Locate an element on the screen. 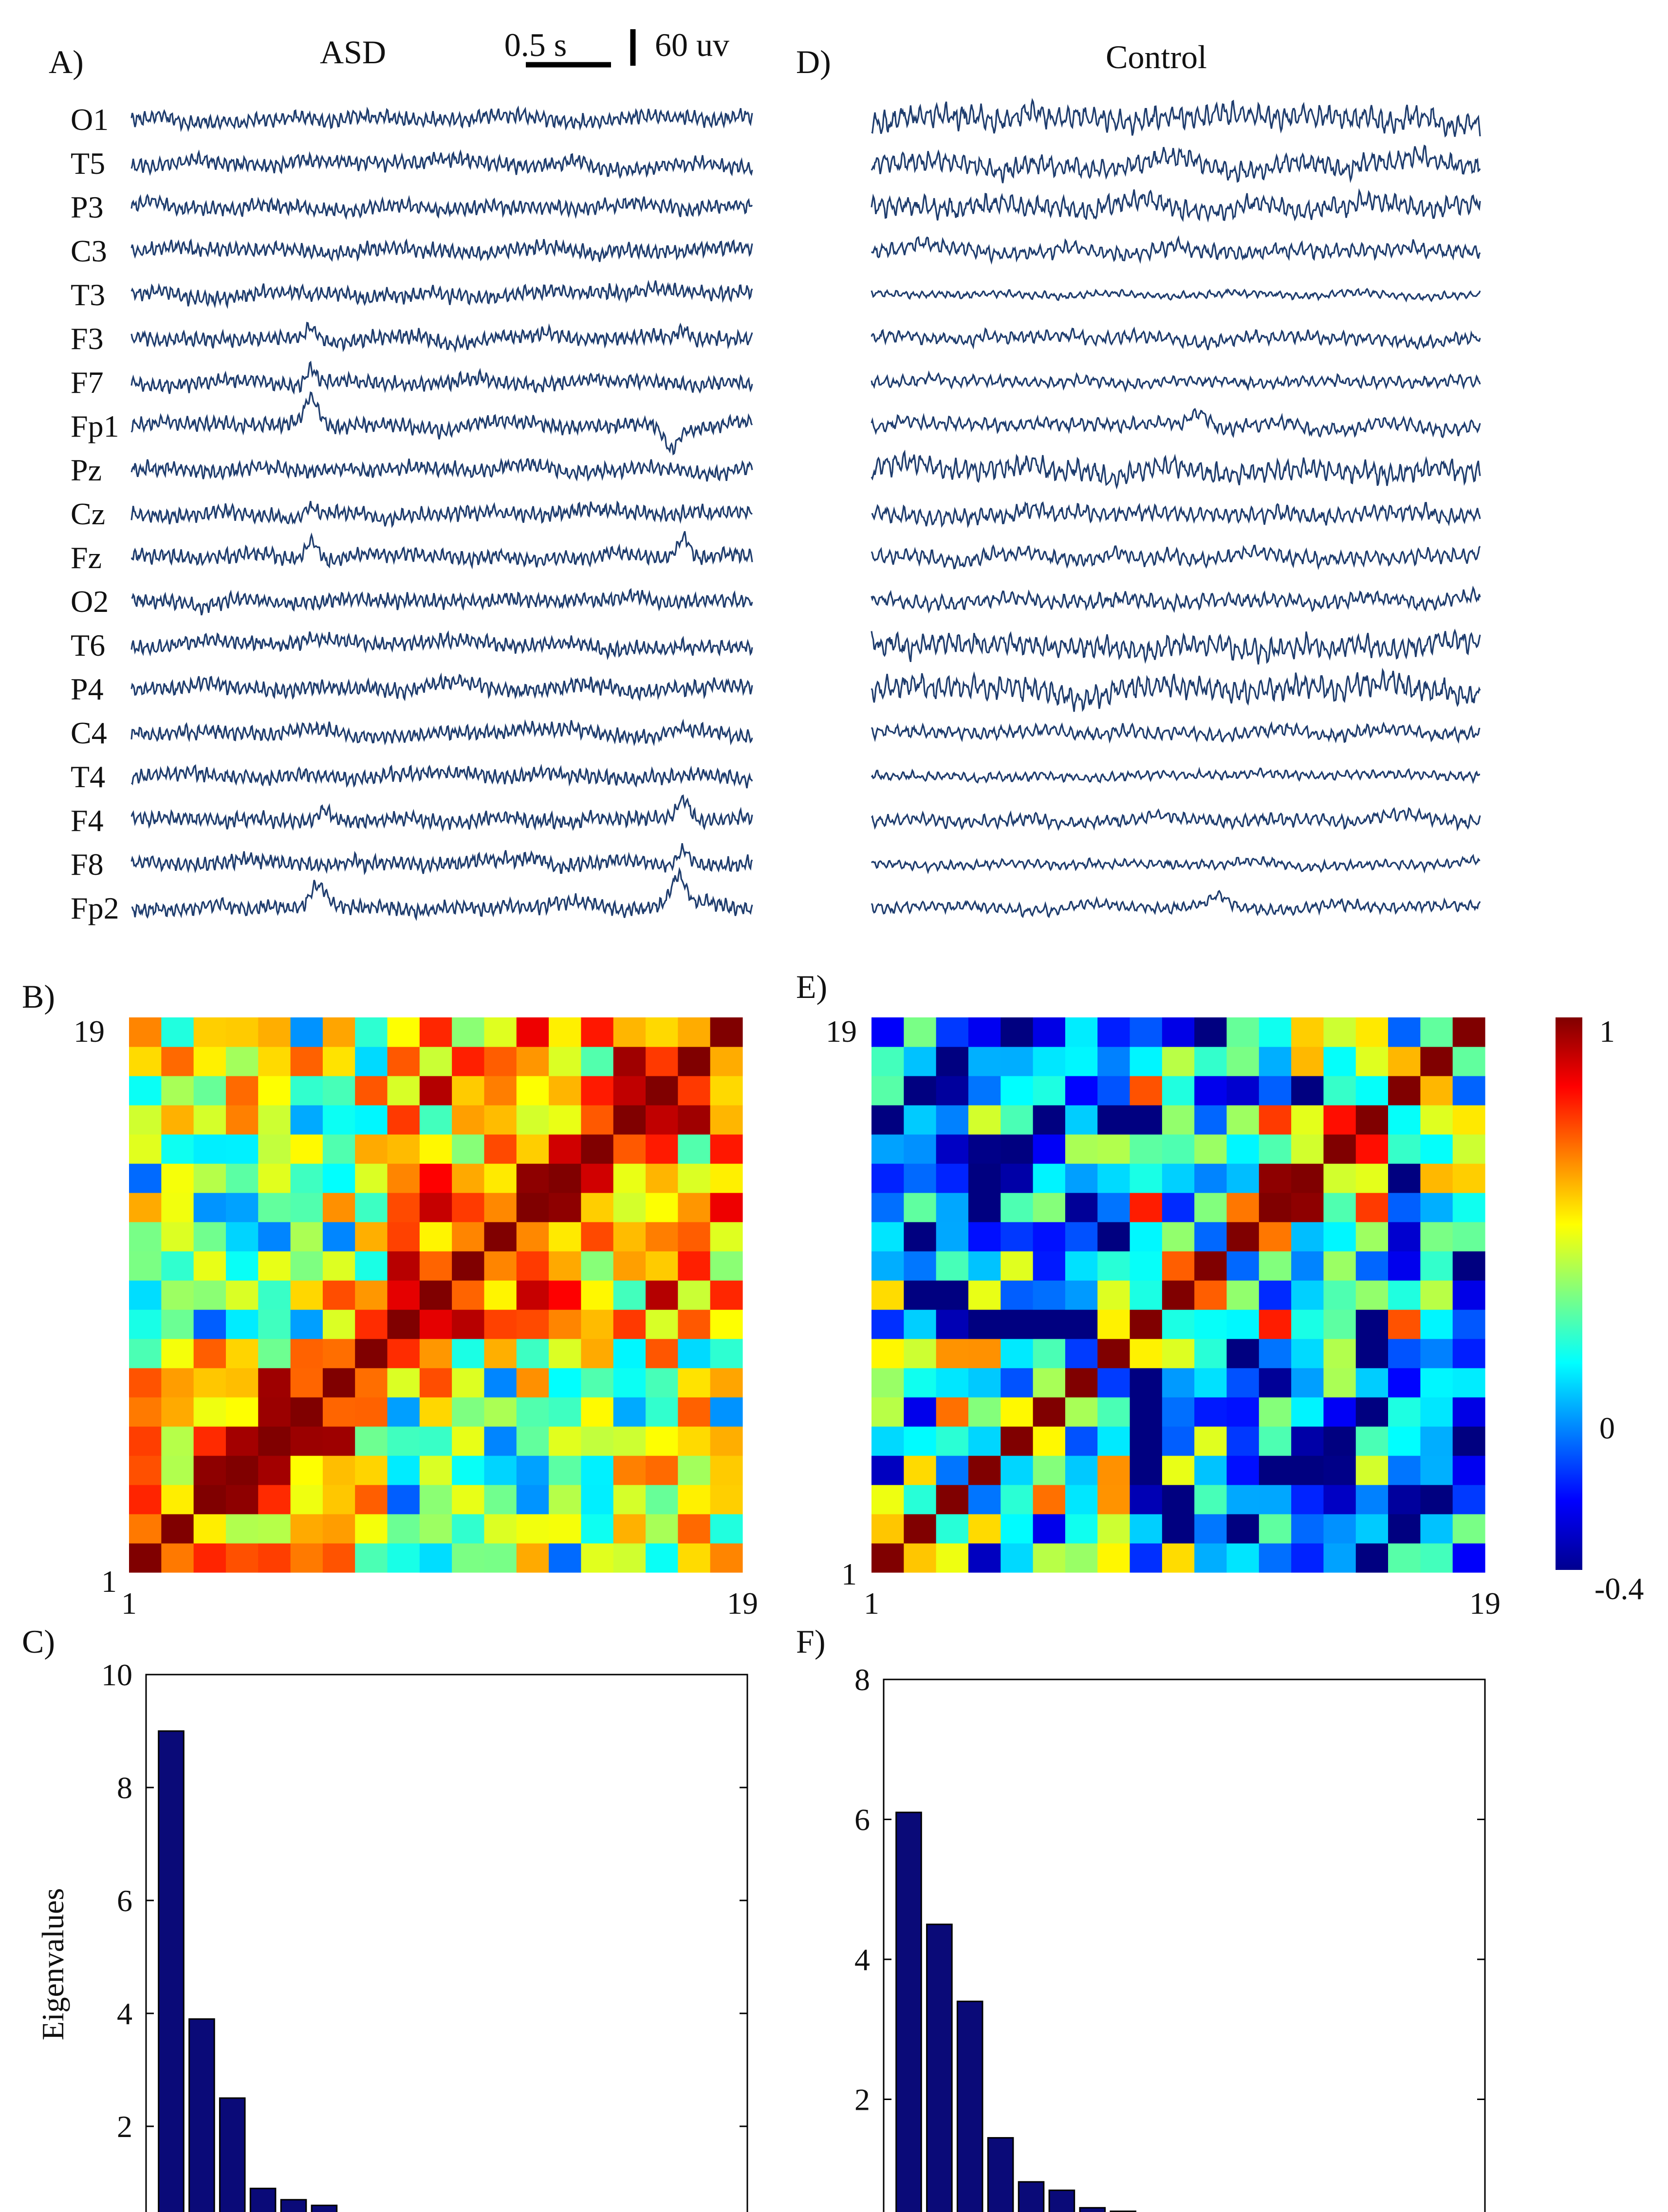 The image size is (1668, 2212). colorbar-tick-zero: 0 is located at coordinates (1607, 1428).